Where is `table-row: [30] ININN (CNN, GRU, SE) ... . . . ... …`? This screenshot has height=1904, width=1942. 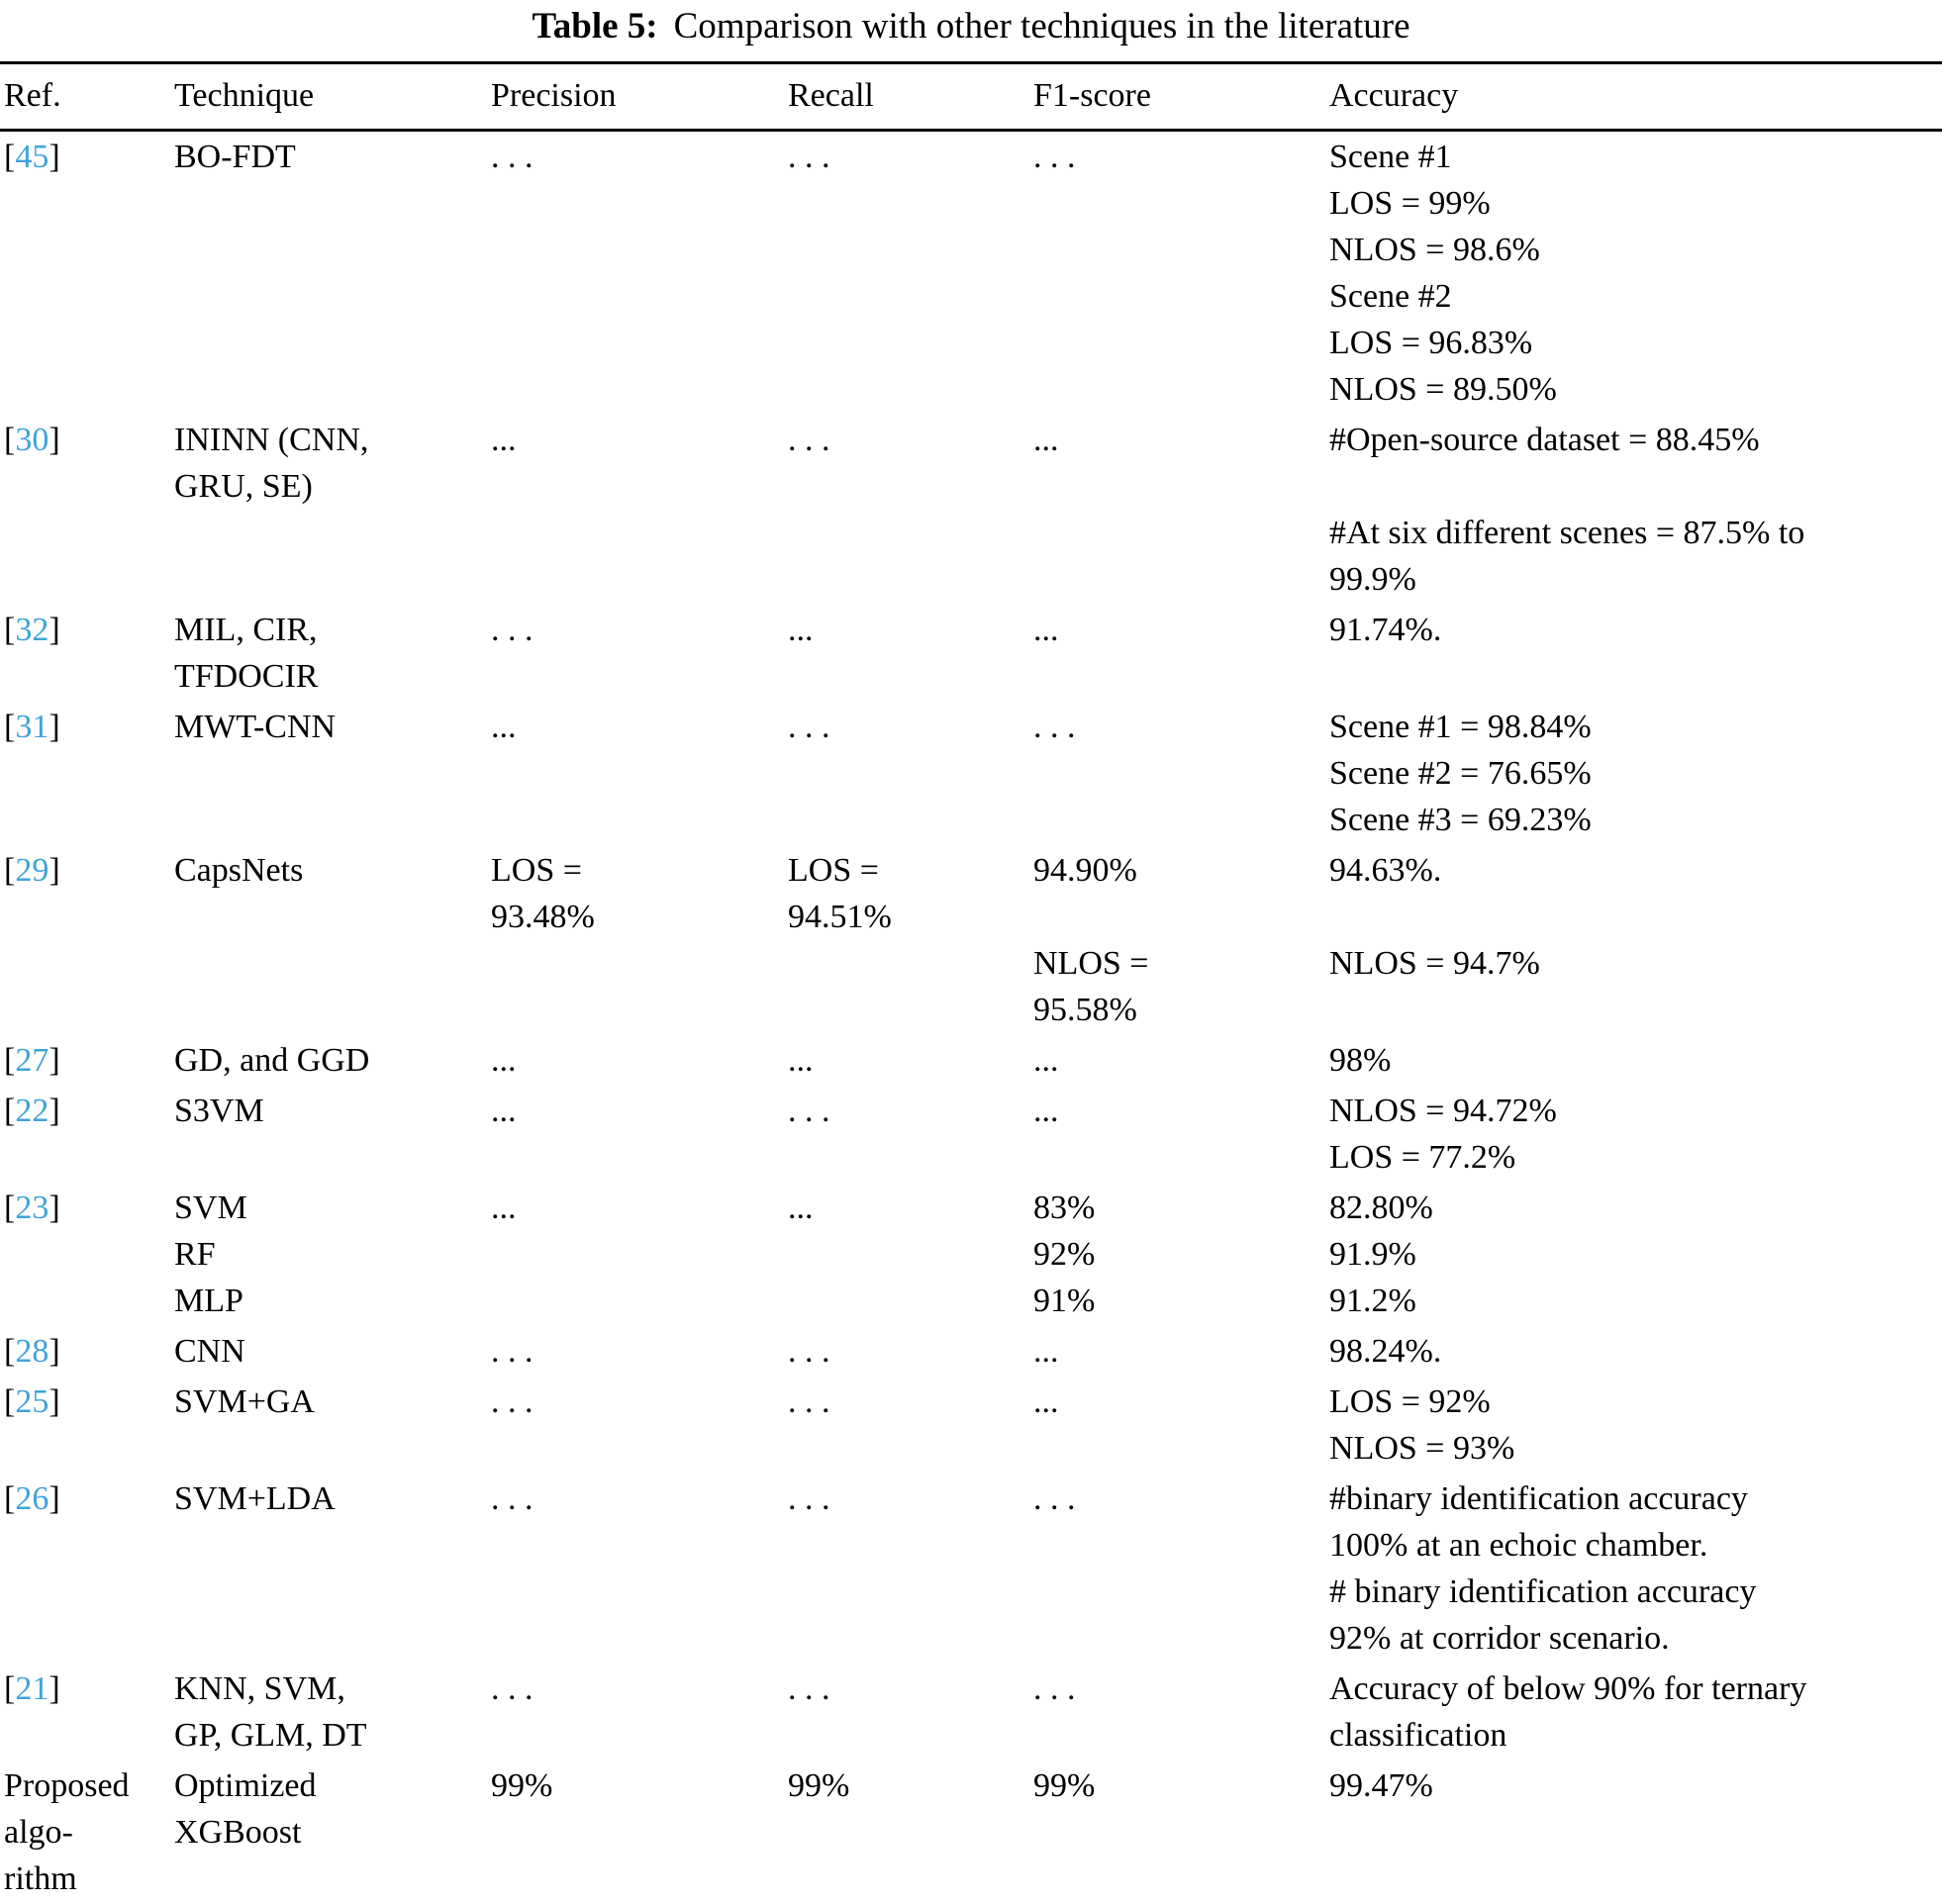
table-row: [30] ININN (CNN, GRU, SE) ... . . . ... … is located at coordinates (971, 510).